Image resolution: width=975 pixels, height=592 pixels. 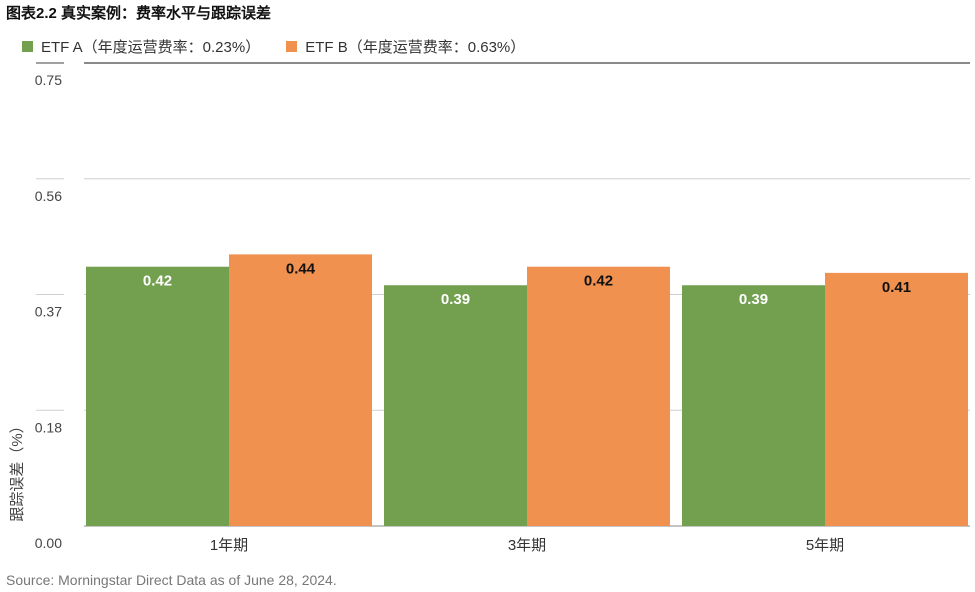 I want to click on y-tick-label: 0.56, so click(x=48, y=196).